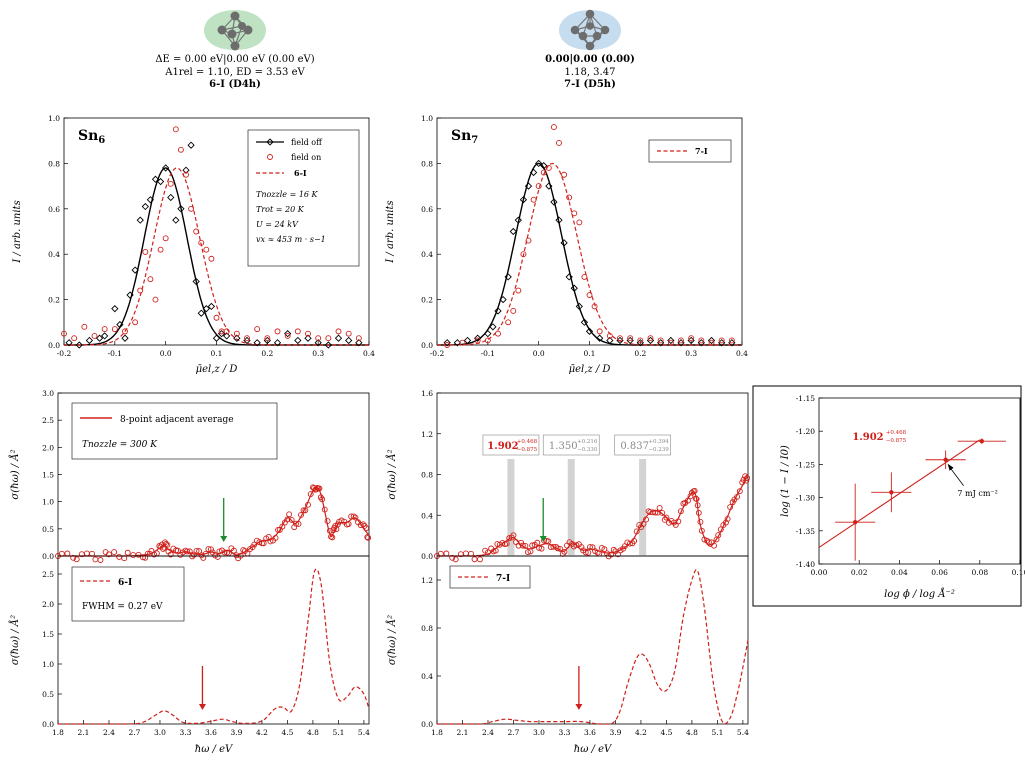 Image resolution: width=1025 pixels, height=761 pixels. What do you see at coordinates (392, 474) in the screenshot?
I see `y-axis-label: σ(ħω) / Å²` at bounding box center [392, 474].